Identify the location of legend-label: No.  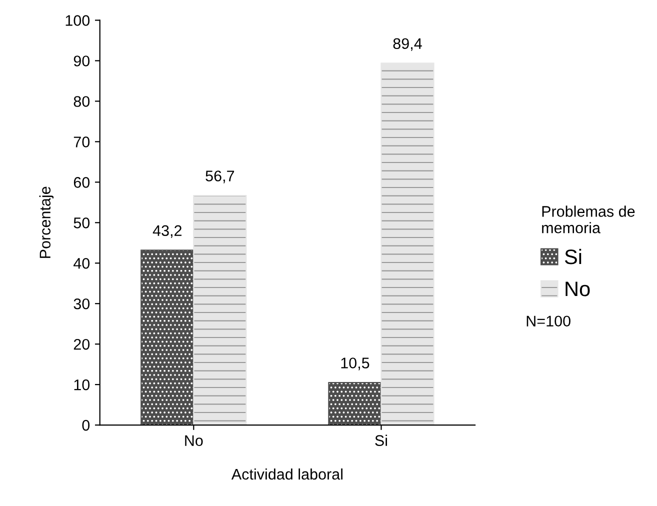
(578, 289).